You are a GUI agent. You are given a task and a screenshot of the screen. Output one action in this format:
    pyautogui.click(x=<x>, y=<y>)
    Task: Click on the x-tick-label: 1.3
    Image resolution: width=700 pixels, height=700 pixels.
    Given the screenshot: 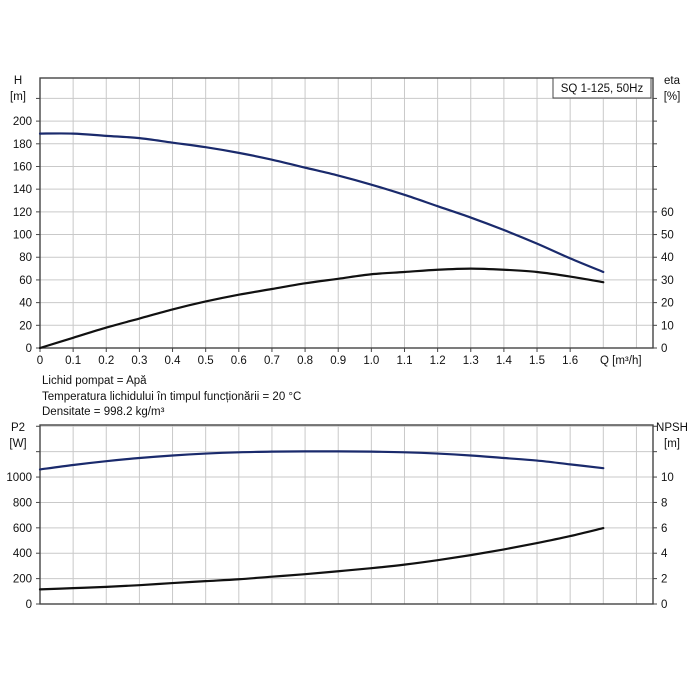 What is the action you would take?
    pyautogui.click(x=471, y=361)
    